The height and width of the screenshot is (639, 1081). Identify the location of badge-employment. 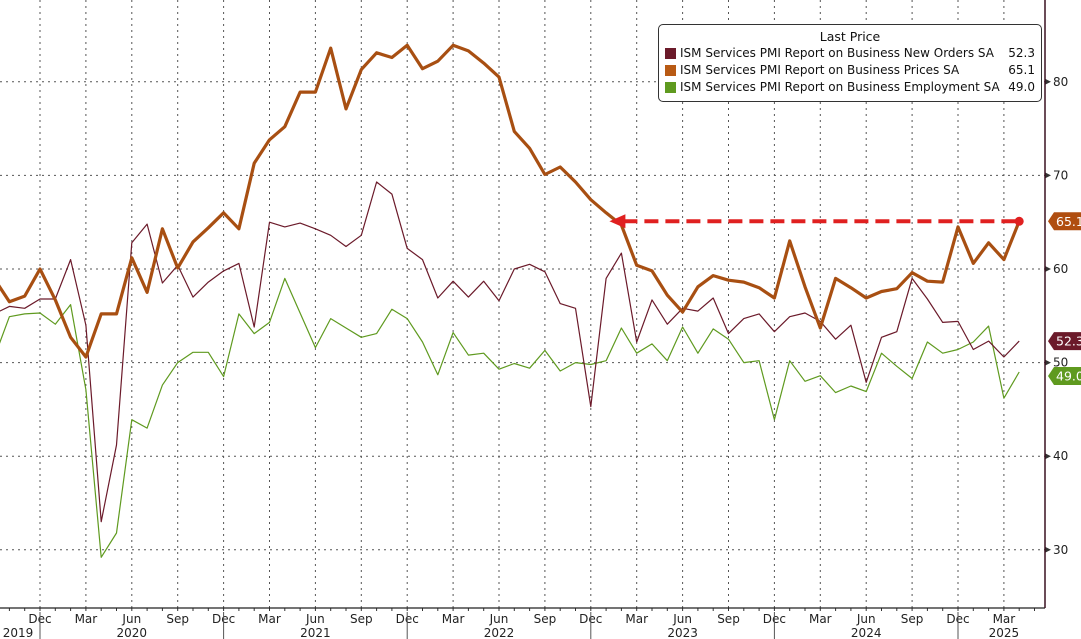
(1064, 375).